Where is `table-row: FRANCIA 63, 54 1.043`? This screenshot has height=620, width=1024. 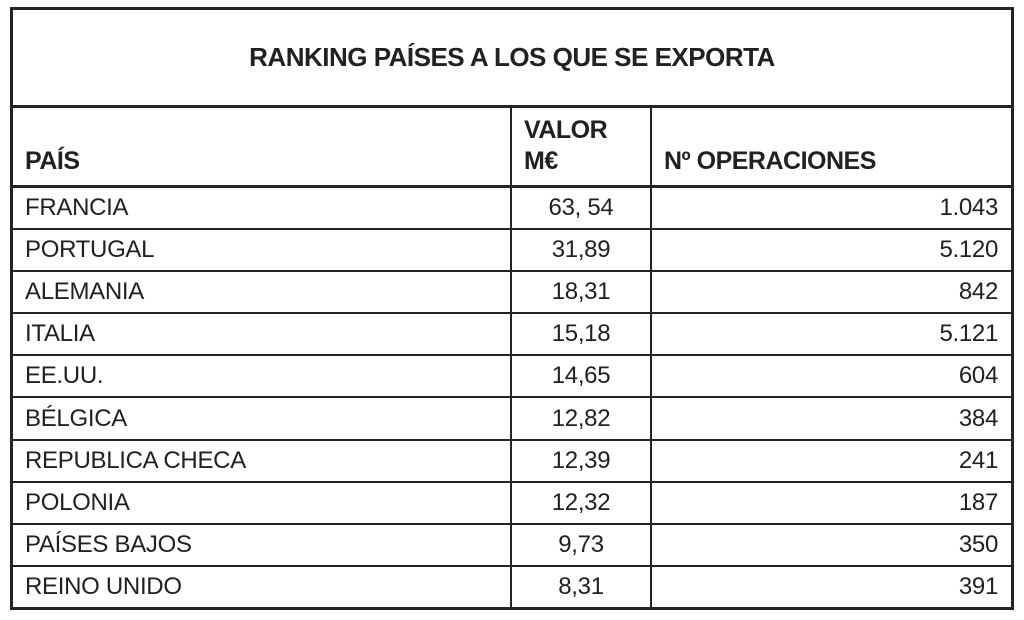
table-row: FRANCIA 63, 54 1.043 is located at coordinates (512, 209).